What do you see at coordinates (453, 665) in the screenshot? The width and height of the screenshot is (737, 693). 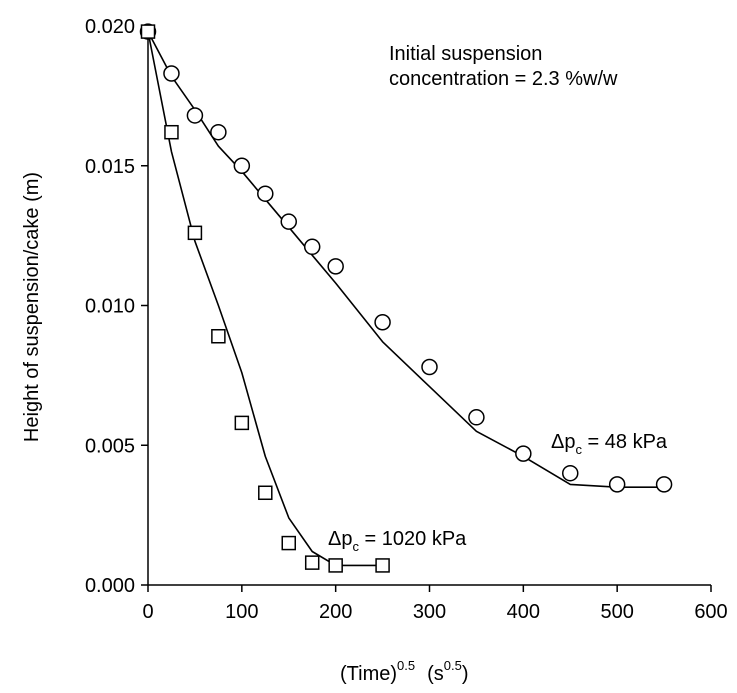 I see `x-axis-label-unit-exp: 0.5` at bounding box center [453, 665].